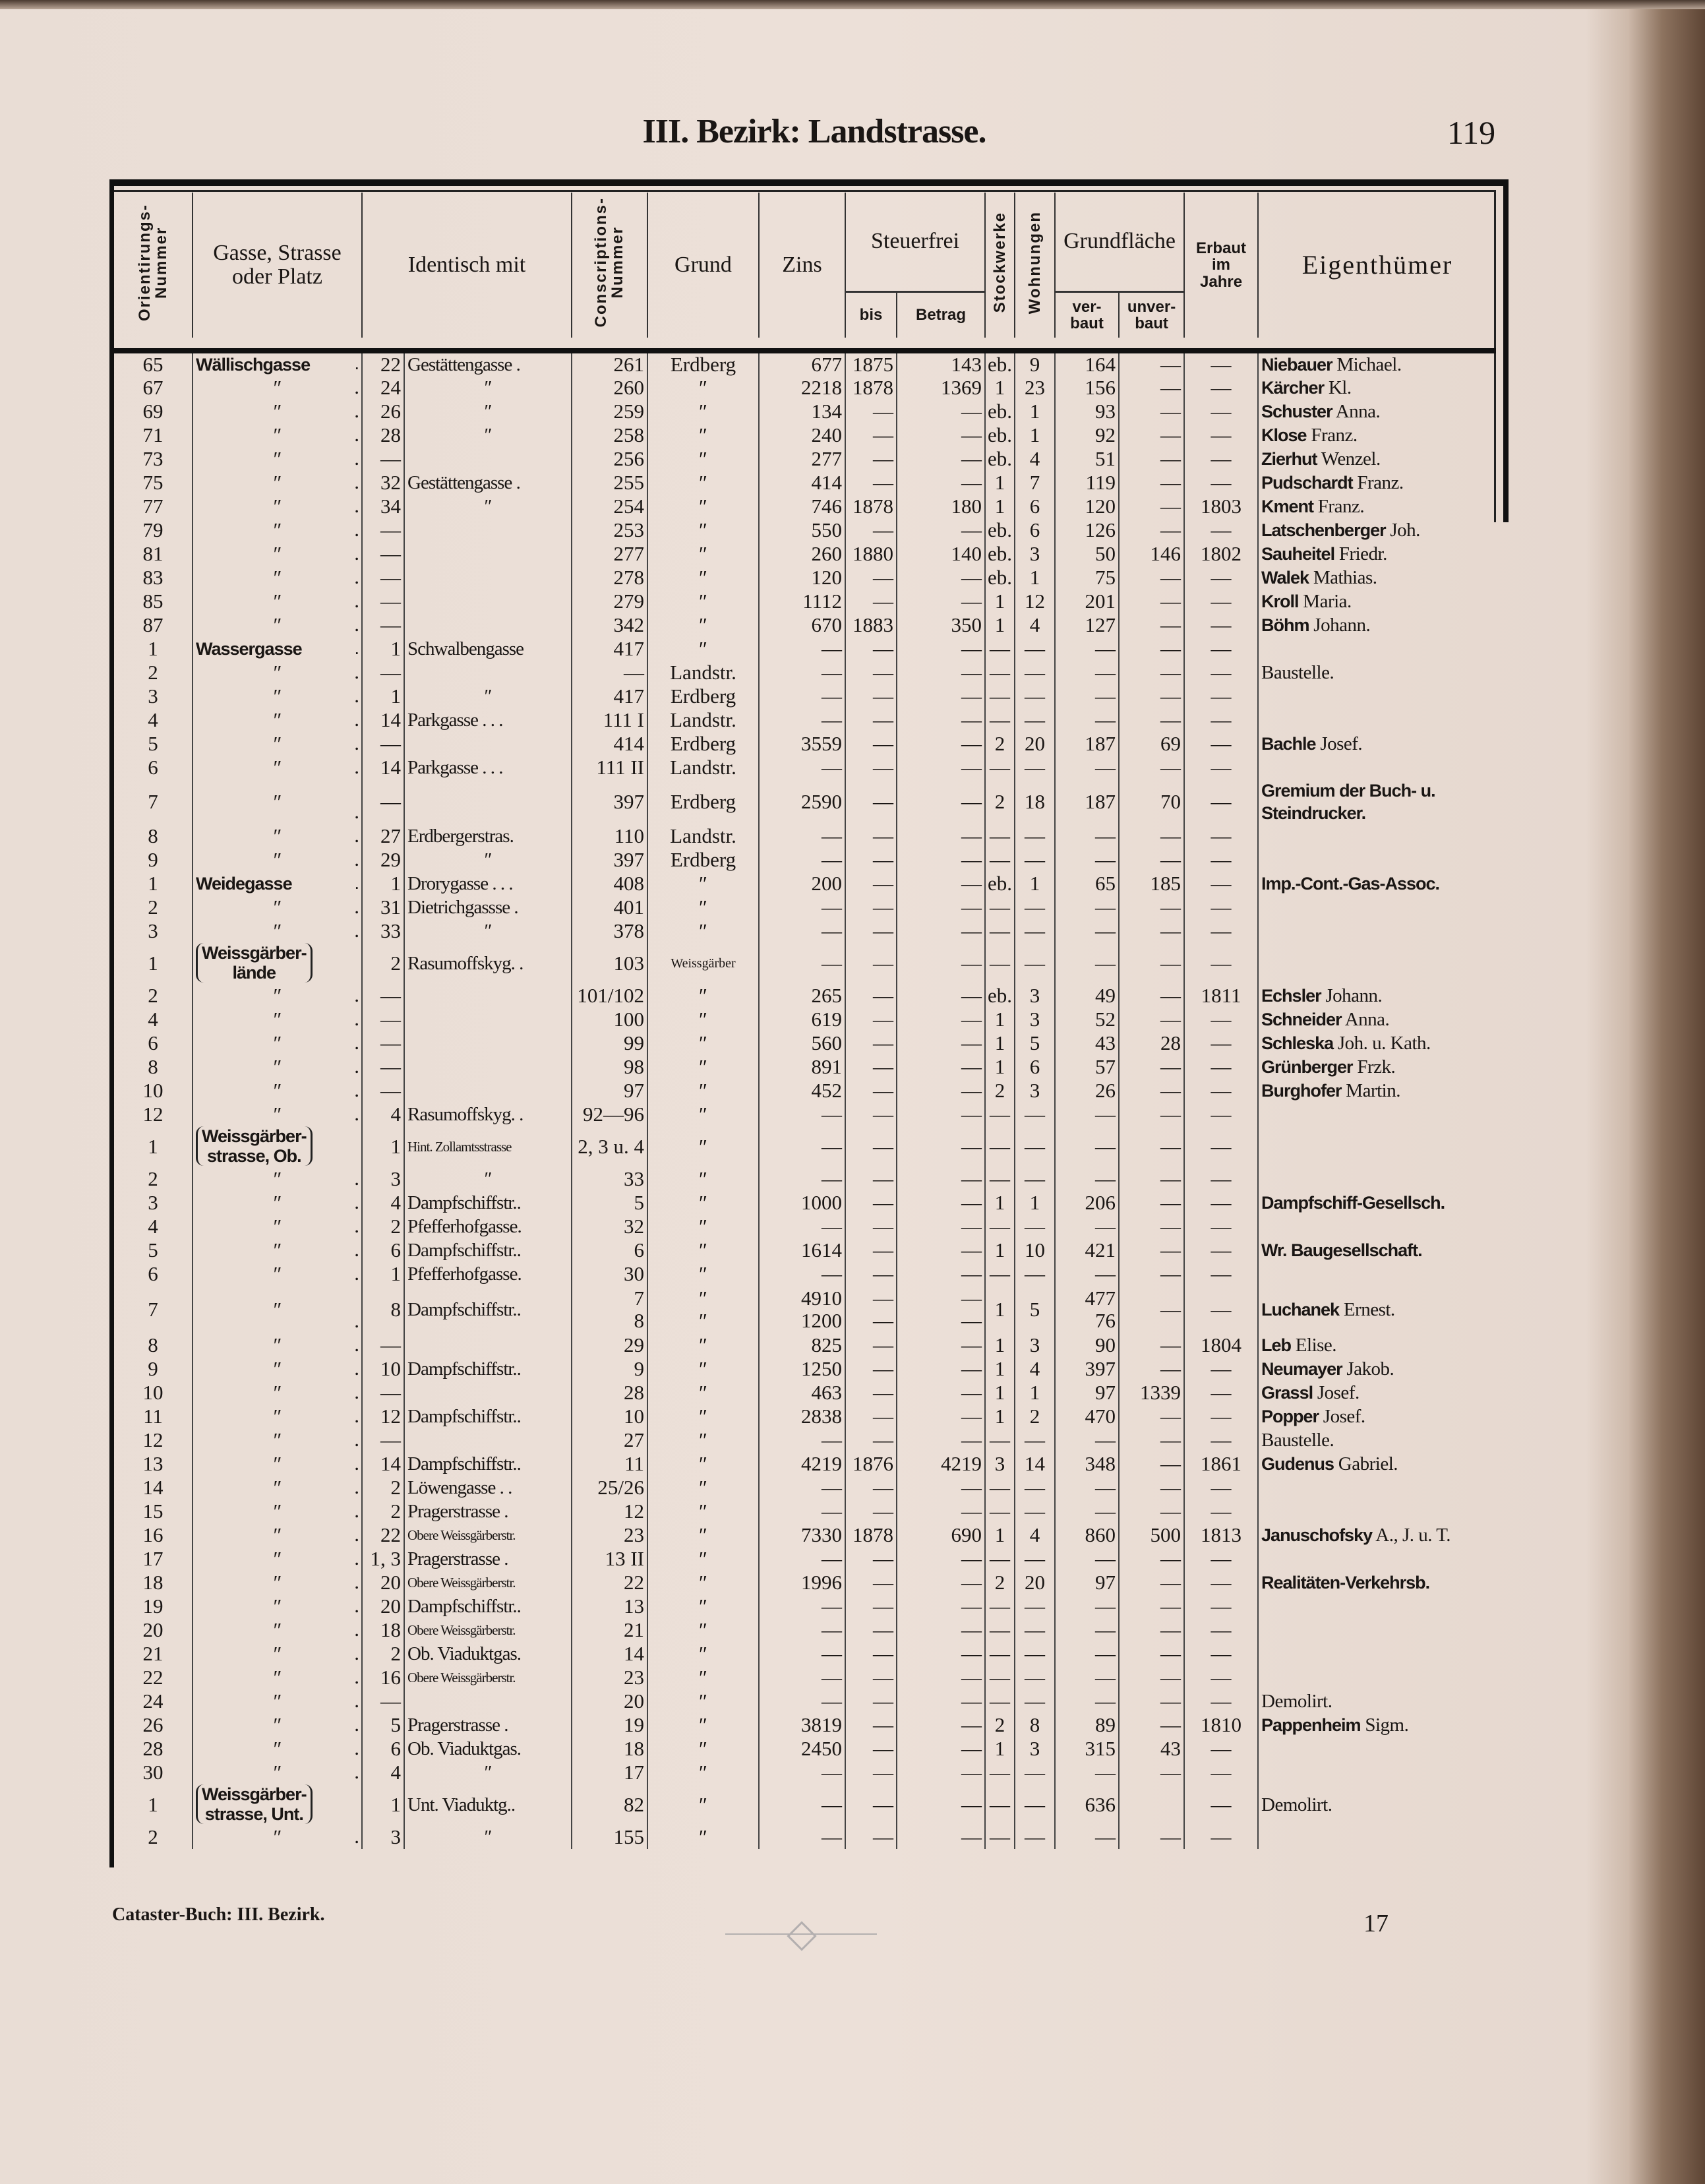 This screenshot has height=2184, width=1705. Describe the element at coordinates (609, 388) in the screenshot. I see `cell-consc: 260` at that location.